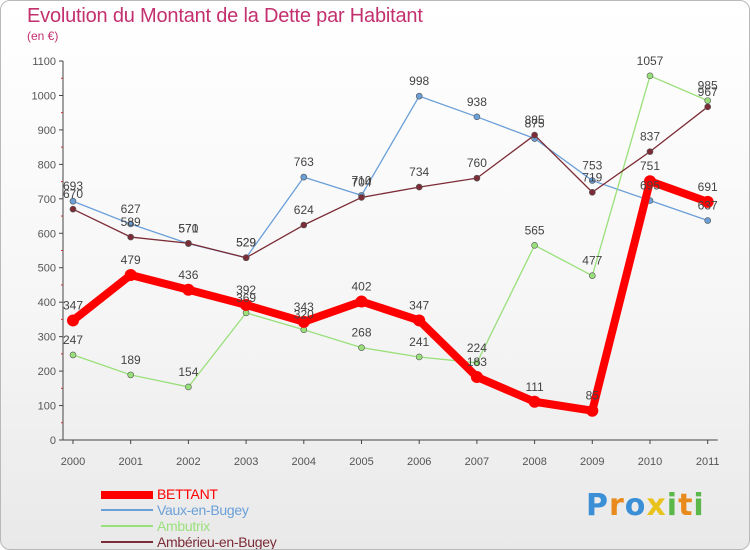 This screenshot has width=750, height=550. I want to click on data-label-vaux-en-bugey: 875, so click(535, 124).